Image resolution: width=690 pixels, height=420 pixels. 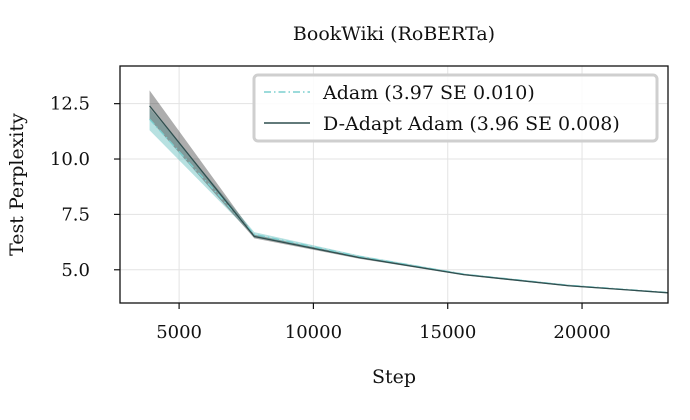 I want to click on y-tick-label: 10.0, so click(x=70, y=159).